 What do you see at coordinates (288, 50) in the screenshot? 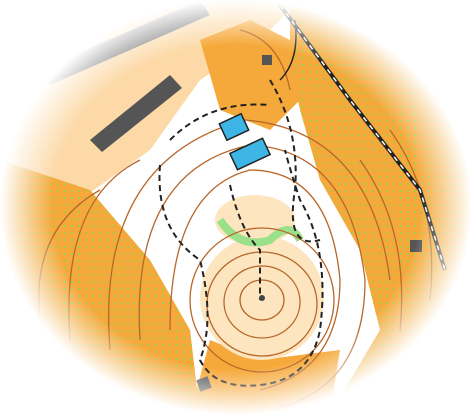
I see `fence` at bounding box center [288, 50].